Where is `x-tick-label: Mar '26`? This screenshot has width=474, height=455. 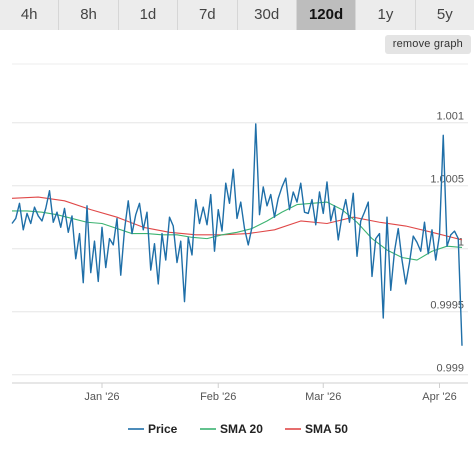
x-tick-label: Mar '26 is located at coordinates (323, 397).